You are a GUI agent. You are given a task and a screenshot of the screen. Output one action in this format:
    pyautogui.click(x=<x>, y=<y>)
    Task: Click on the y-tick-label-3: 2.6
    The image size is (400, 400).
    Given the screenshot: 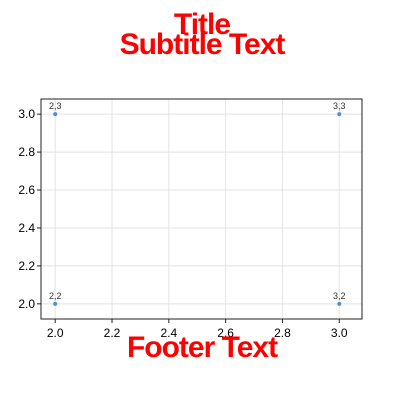 What is the action you would take?
    pyautogui.click(x=26, y=190)
    